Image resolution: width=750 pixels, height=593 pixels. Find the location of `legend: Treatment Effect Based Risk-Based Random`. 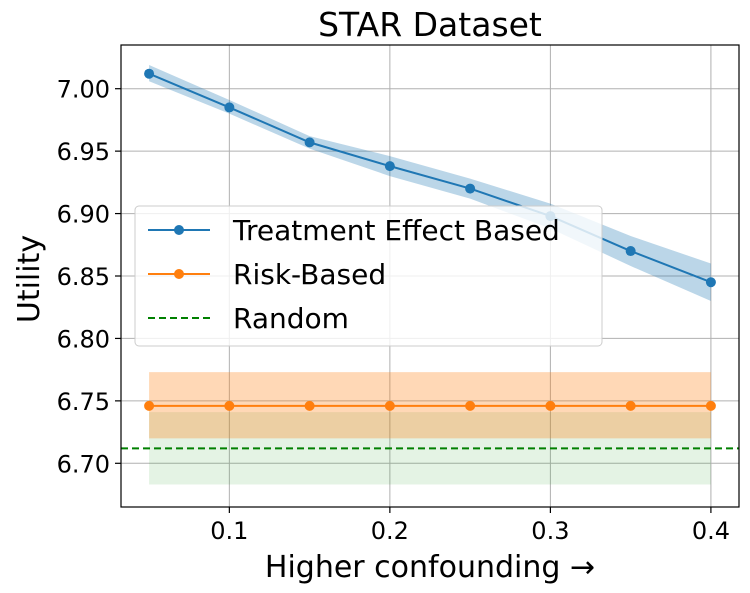

legend: Treatment Effect Based Risk-Based Random is located at coordinates (368, 276).